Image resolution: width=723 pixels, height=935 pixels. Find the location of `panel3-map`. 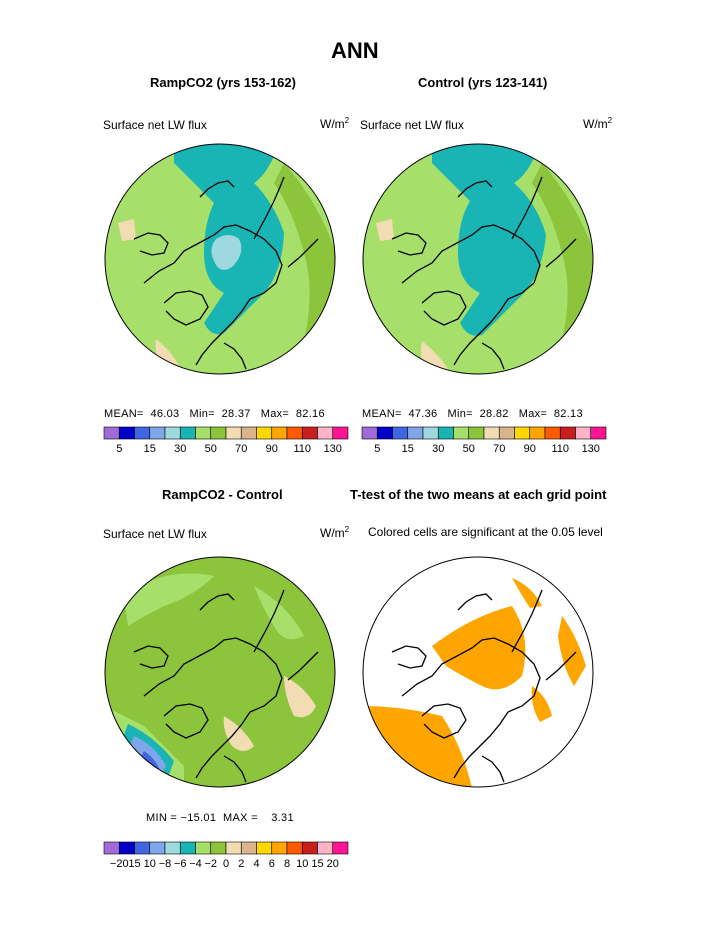

panel3-map is located at coordinates (220, 672).